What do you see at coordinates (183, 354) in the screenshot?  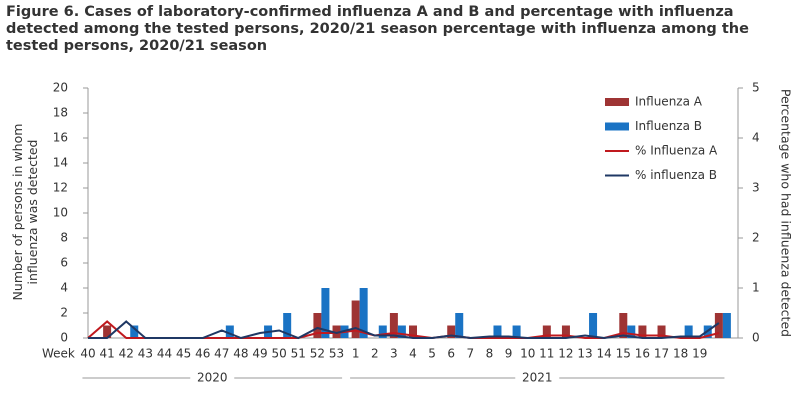 I see `x-tick-label: 45` at bounding box center [183, 354].